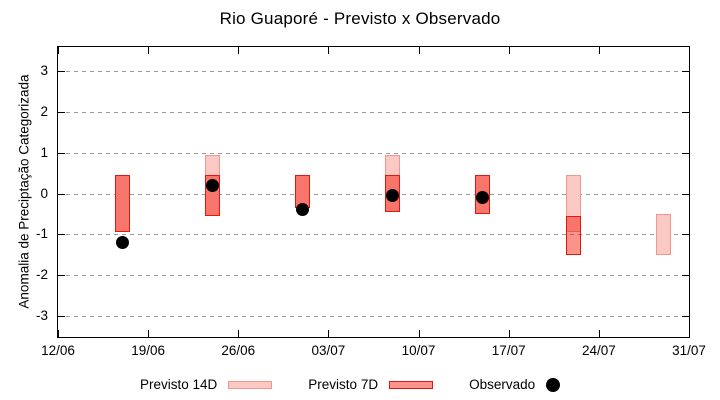 This screenshot has width=720, height=400. What do you see at coordinates (238, 350) in the screenshot?
I see `x-tick-label: 26/06` at bounding box center [238, 350].